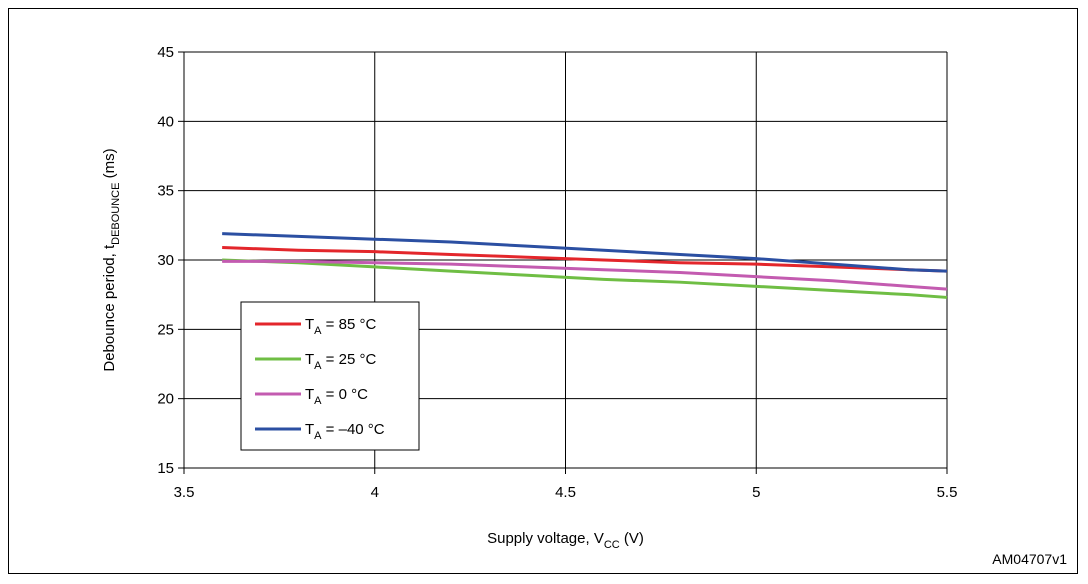  Describe the element at coordinates (375, 492) in the screenshot. I see `x-tick-label: 4` at that location.